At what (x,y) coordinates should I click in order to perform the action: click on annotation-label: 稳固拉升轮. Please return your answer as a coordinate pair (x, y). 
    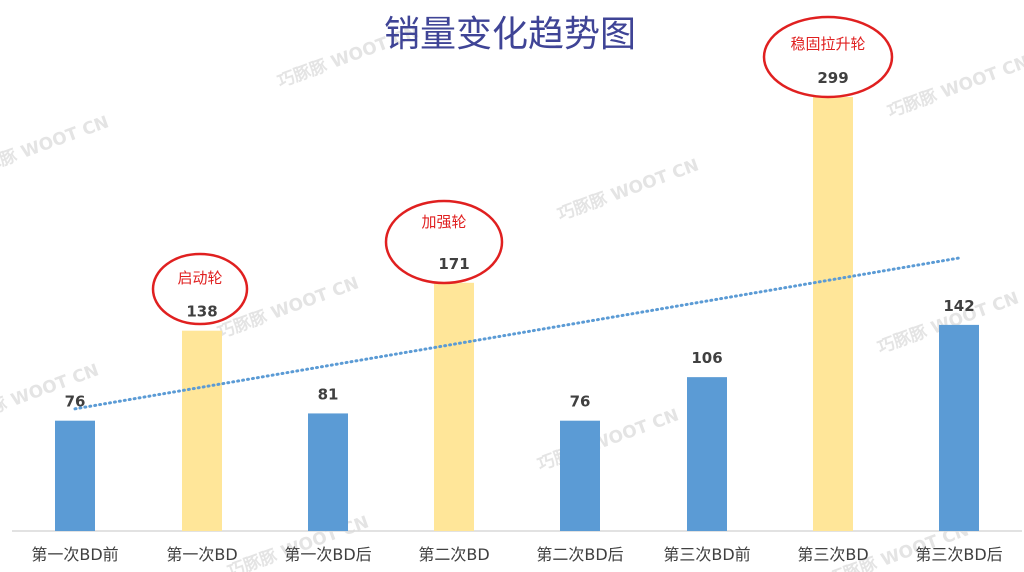
    Looking at the image, I should click on (827, 44).